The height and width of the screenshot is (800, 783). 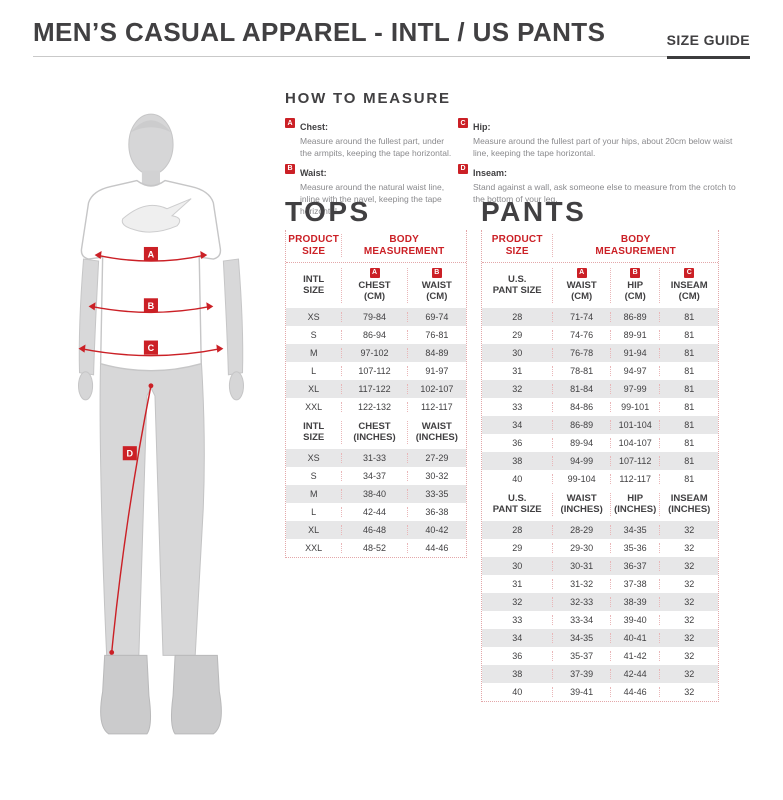 What do you see at coordinates (636, 370) in the screenshot?
I see `size-value: 94-97` at bounding box center [636, 370].